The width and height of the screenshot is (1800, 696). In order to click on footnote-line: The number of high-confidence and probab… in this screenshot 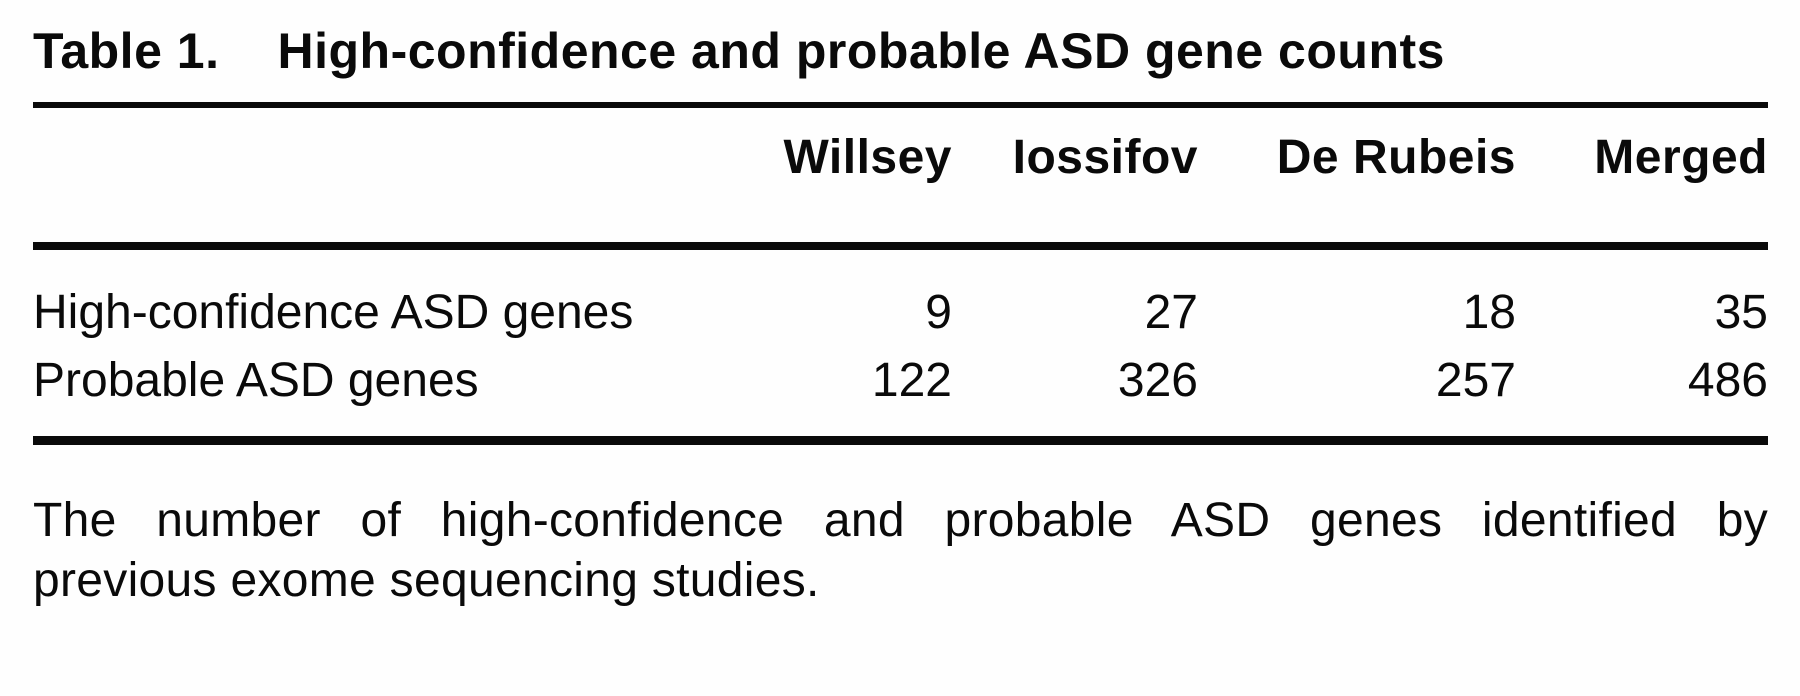, I will do `click(900, 520)`.